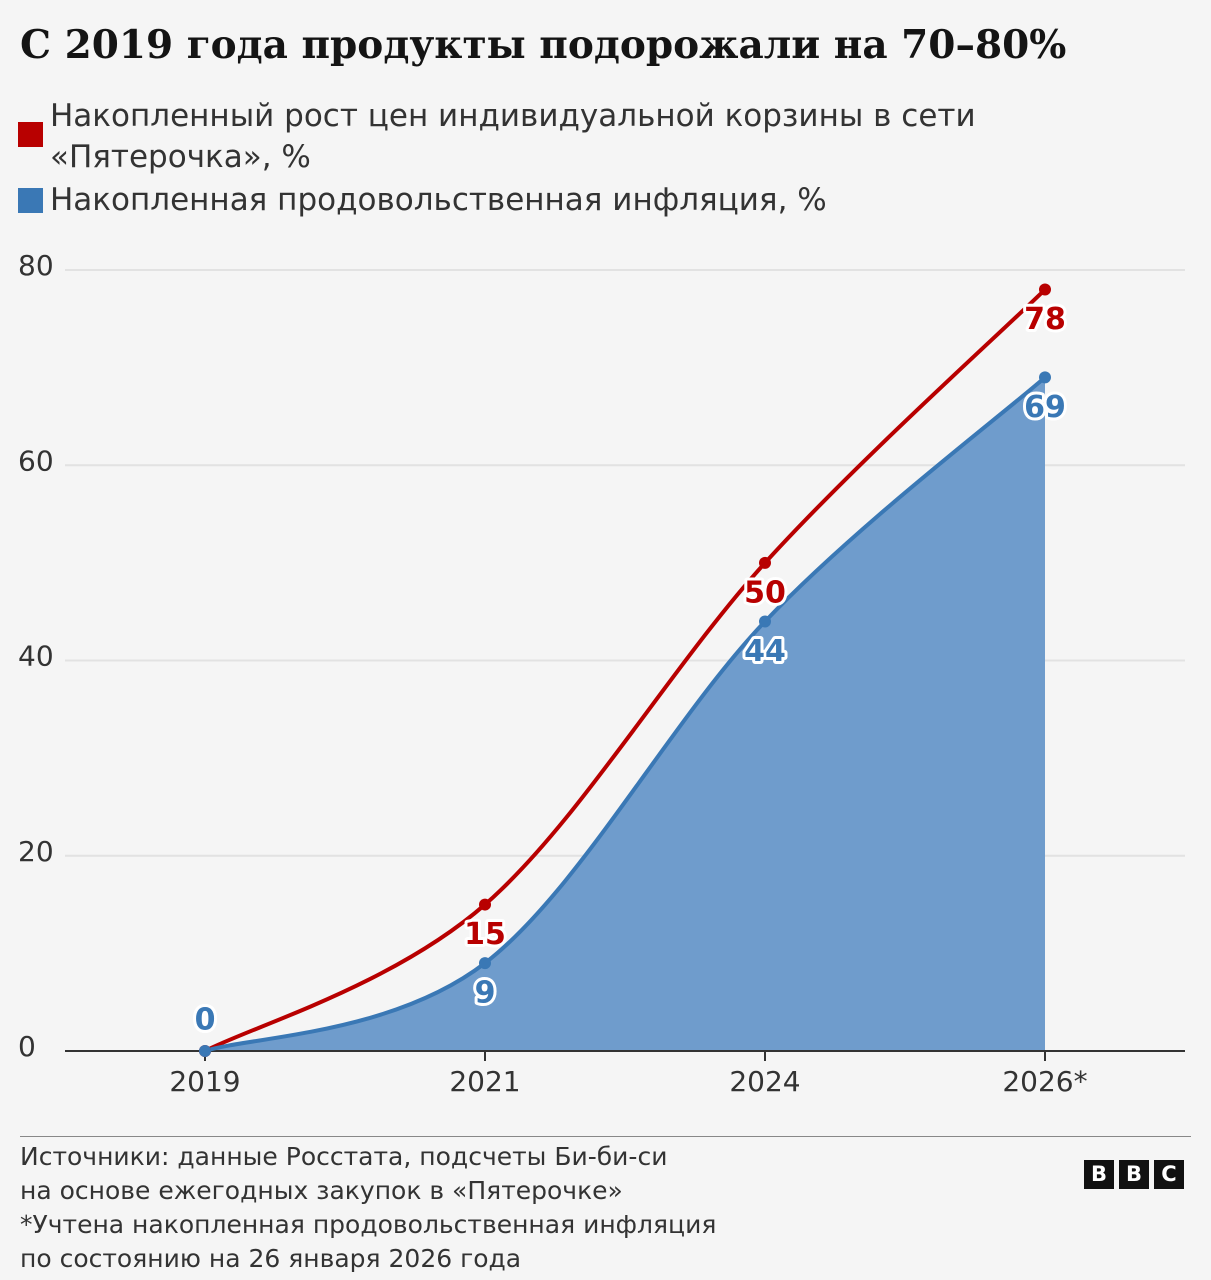  I want to click on data-label: 50, so click(765, 592).